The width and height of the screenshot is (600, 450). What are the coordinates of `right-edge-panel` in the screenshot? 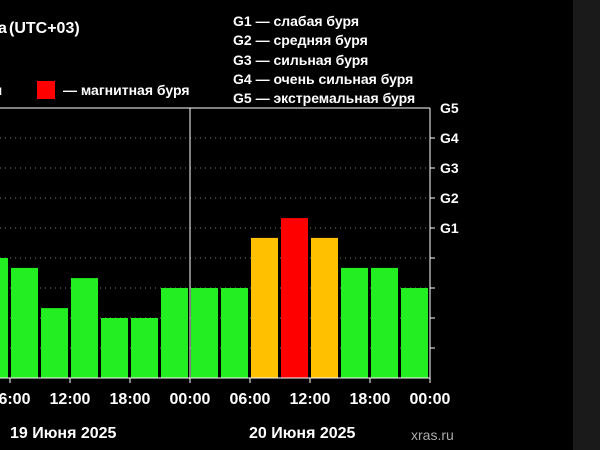 It's located at (586, 225).